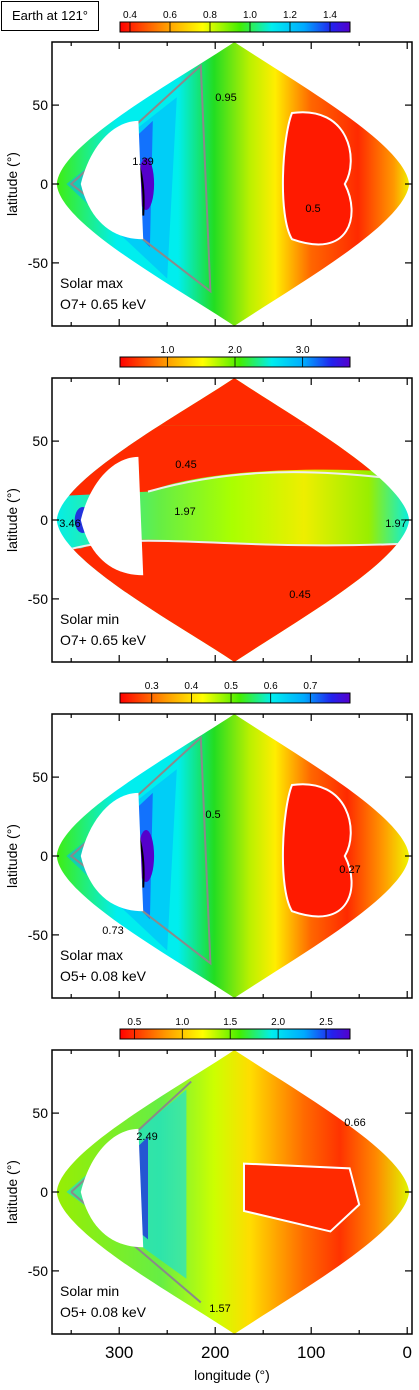 The height and width of the screenshot is (1390, 419). I want to click on colorbar-tick-label: 1.2, so click(290, 15).